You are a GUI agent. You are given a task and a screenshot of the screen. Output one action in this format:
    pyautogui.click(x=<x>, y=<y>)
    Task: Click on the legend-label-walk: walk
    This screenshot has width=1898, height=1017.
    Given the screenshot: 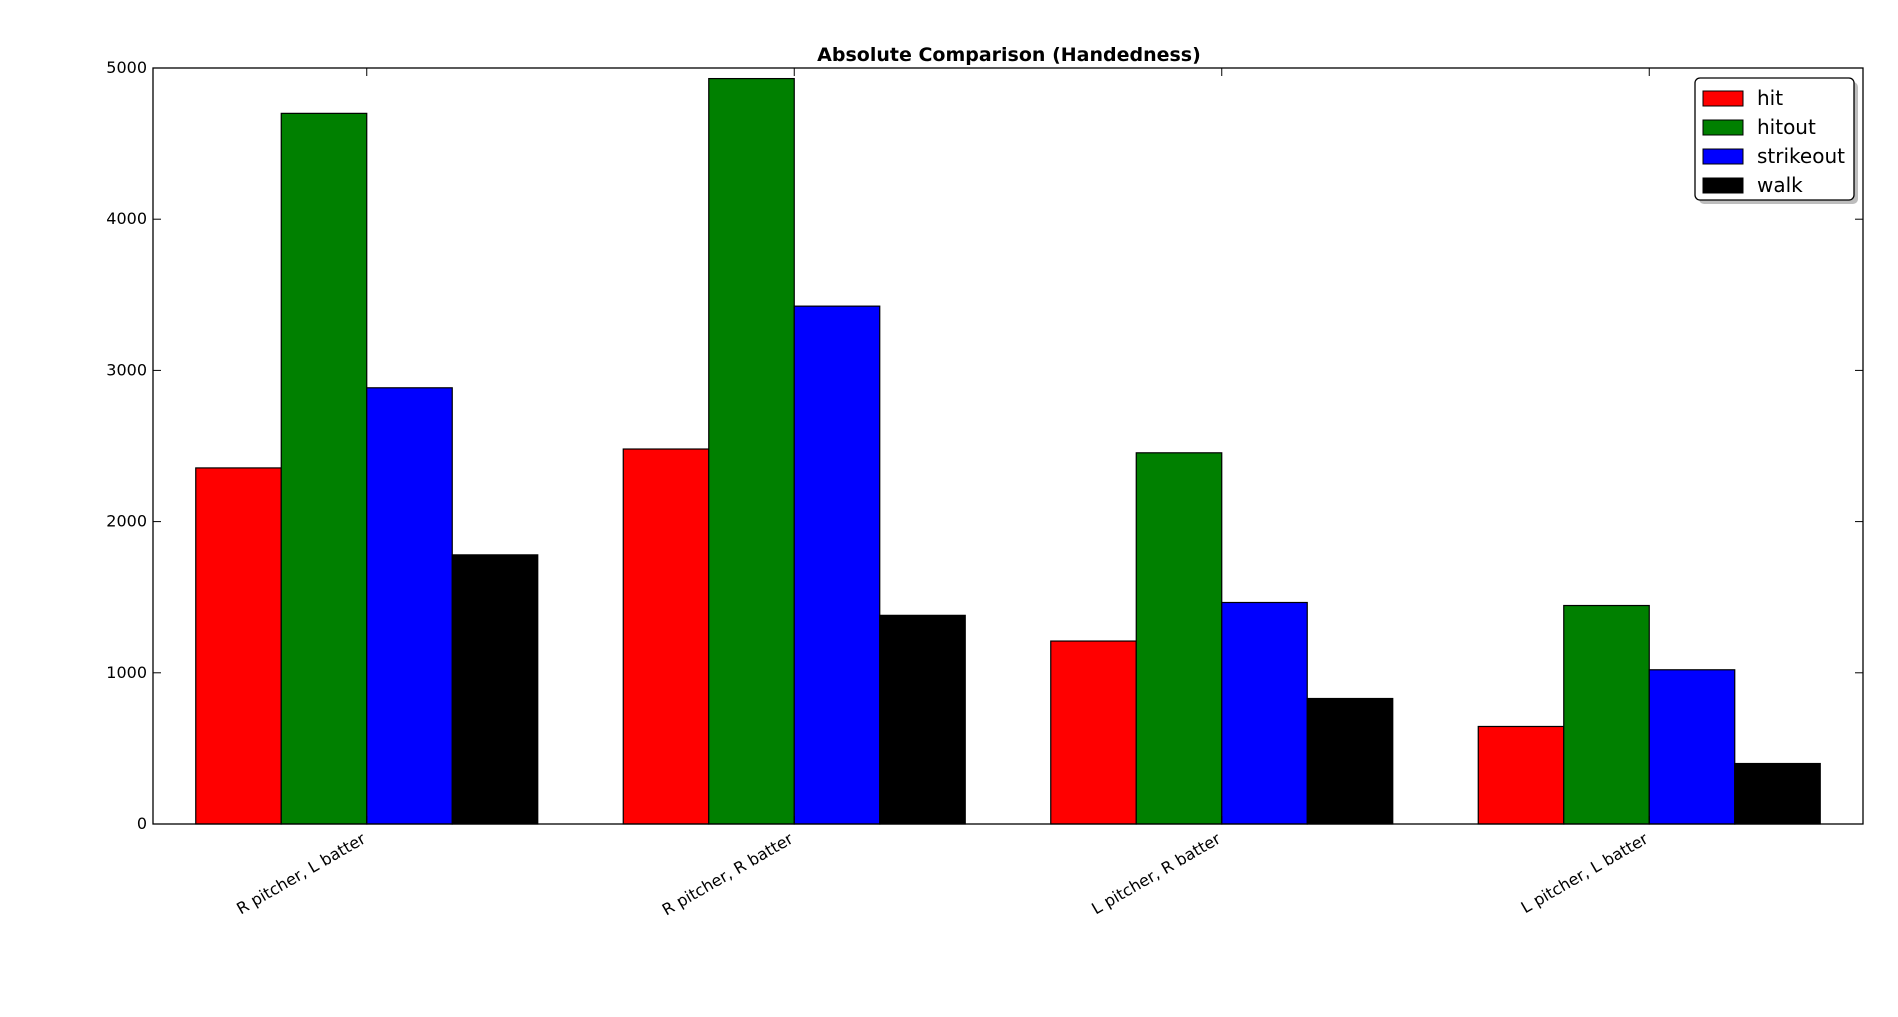 What is the action you would take?
    pyautogui.click(x=1780, y=185)
    